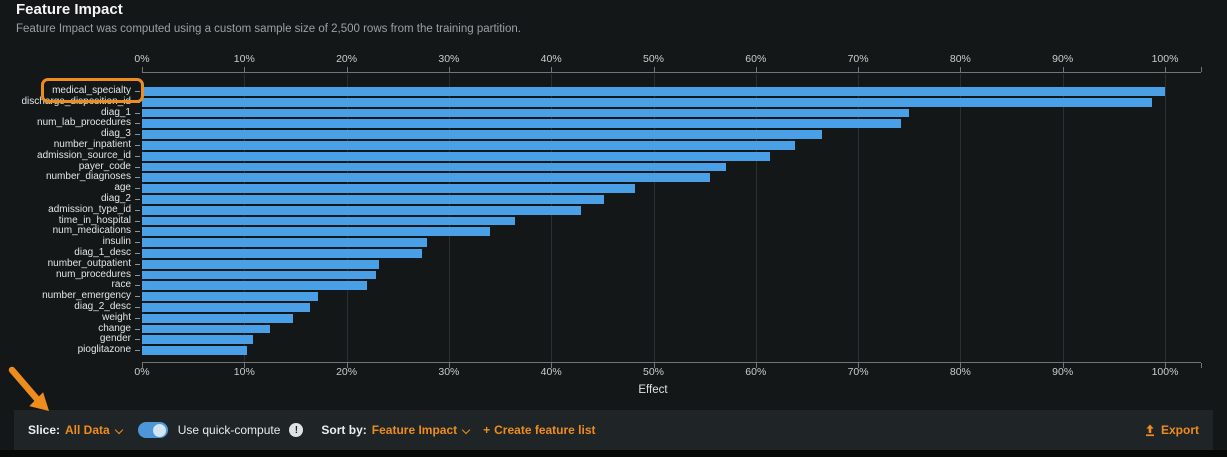 The image size is (1227, 457). What do you see at coordinates (104, 166) in the screenshot?
I see `feature-label: payer_code` at bounding box center [104, 166].